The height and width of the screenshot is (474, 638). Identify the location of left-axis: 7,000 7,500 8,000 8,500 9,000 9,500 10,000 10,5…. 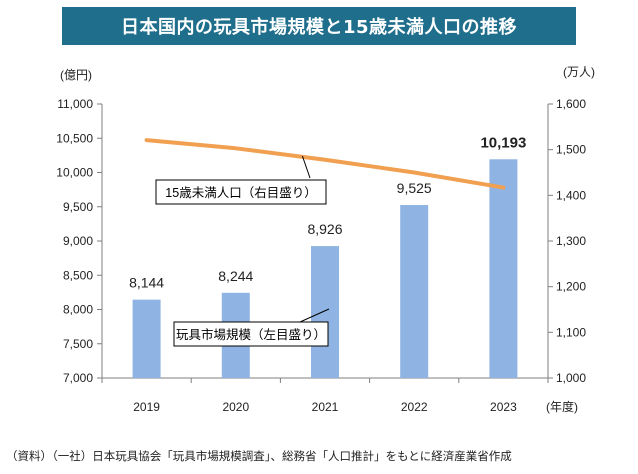
(79, 241).